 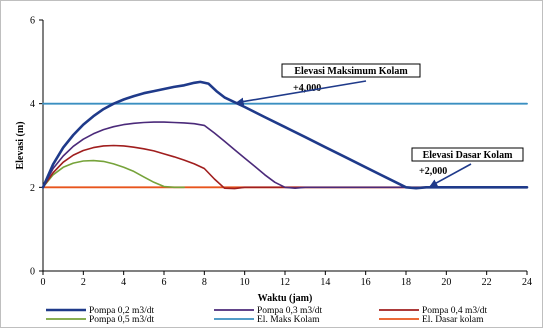 What do you see at coordinates (487, 282) in the screenshot?
I see `x-tick-label: 22` at bounding box center [487, 282].